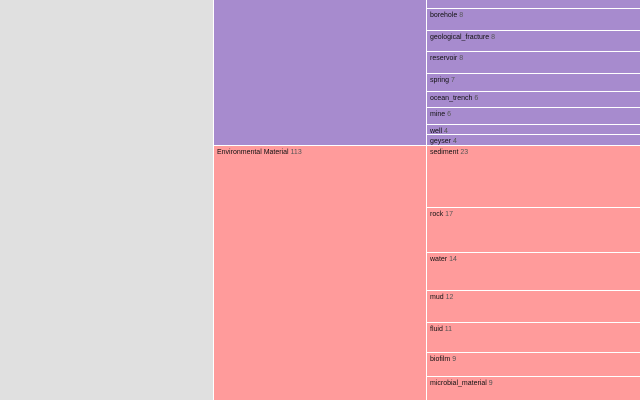 The width and height of the screenshot is (640, 400). What do you see at coordinates (533, 139) in the screenshot?
I see `treemap-leaf-cell: geyser 4` at bounding box center [533, 139].